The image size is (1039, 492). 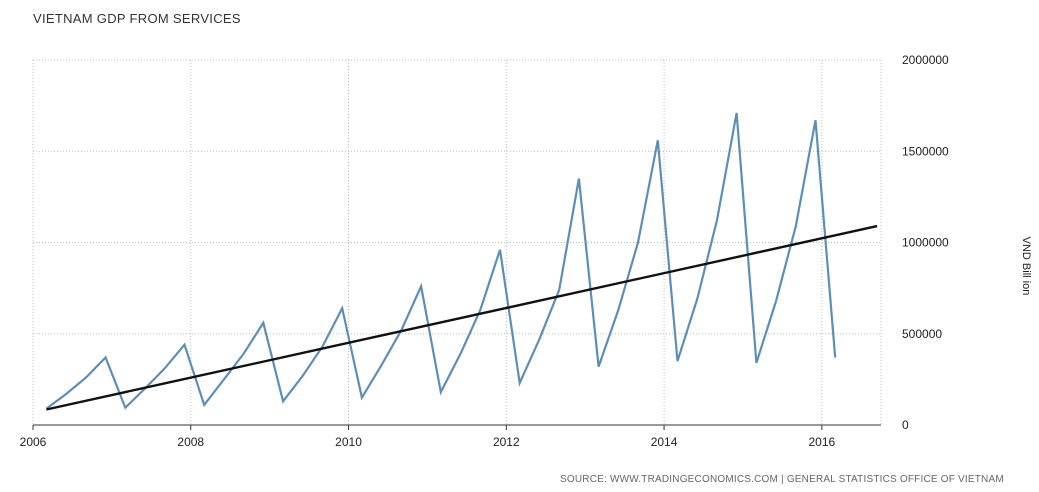 I want to click on x-tick-label-4: 2014, so click(x=664, y=442).